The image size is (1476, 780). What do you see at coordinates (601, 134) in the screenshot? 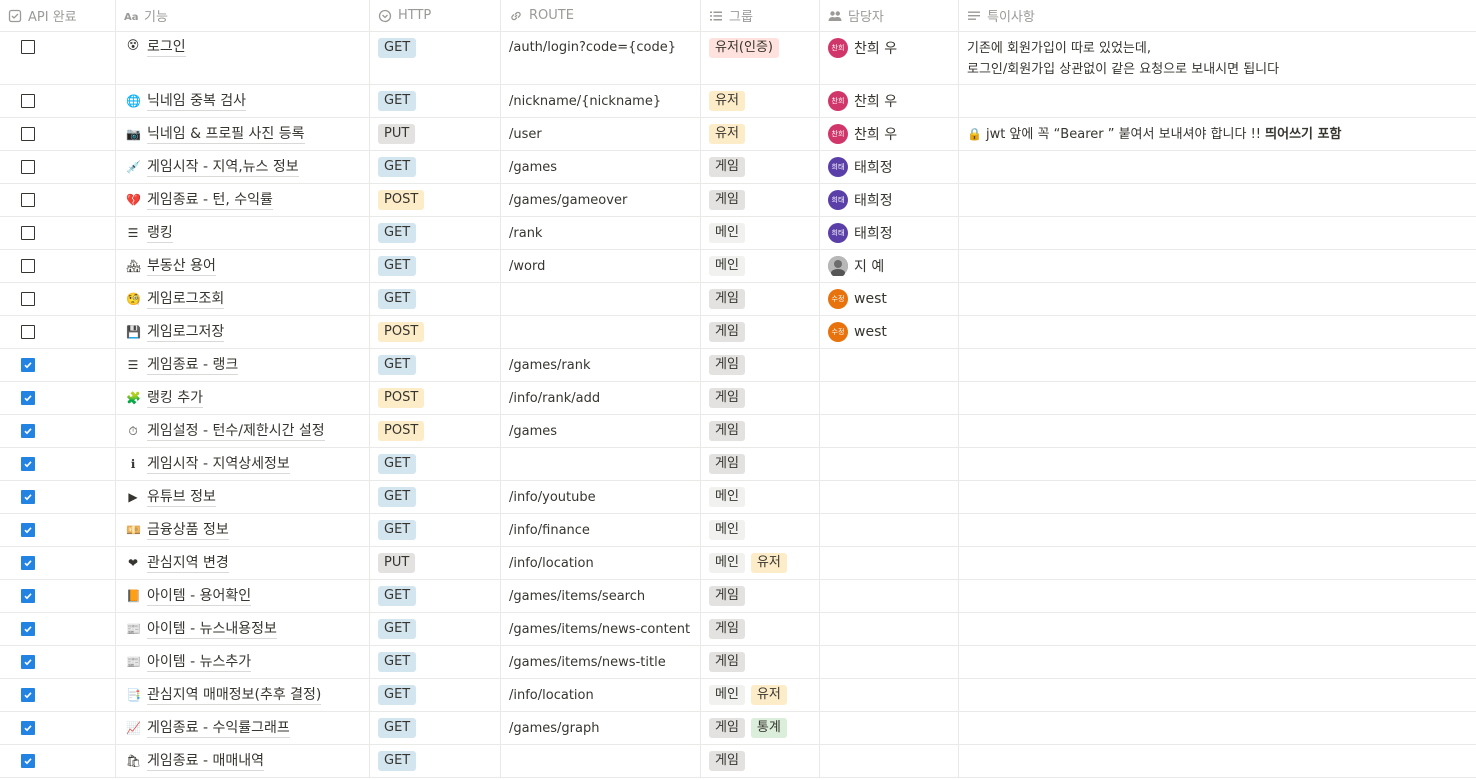
I see `cell-route: /user` at bounding box center [601, 134].